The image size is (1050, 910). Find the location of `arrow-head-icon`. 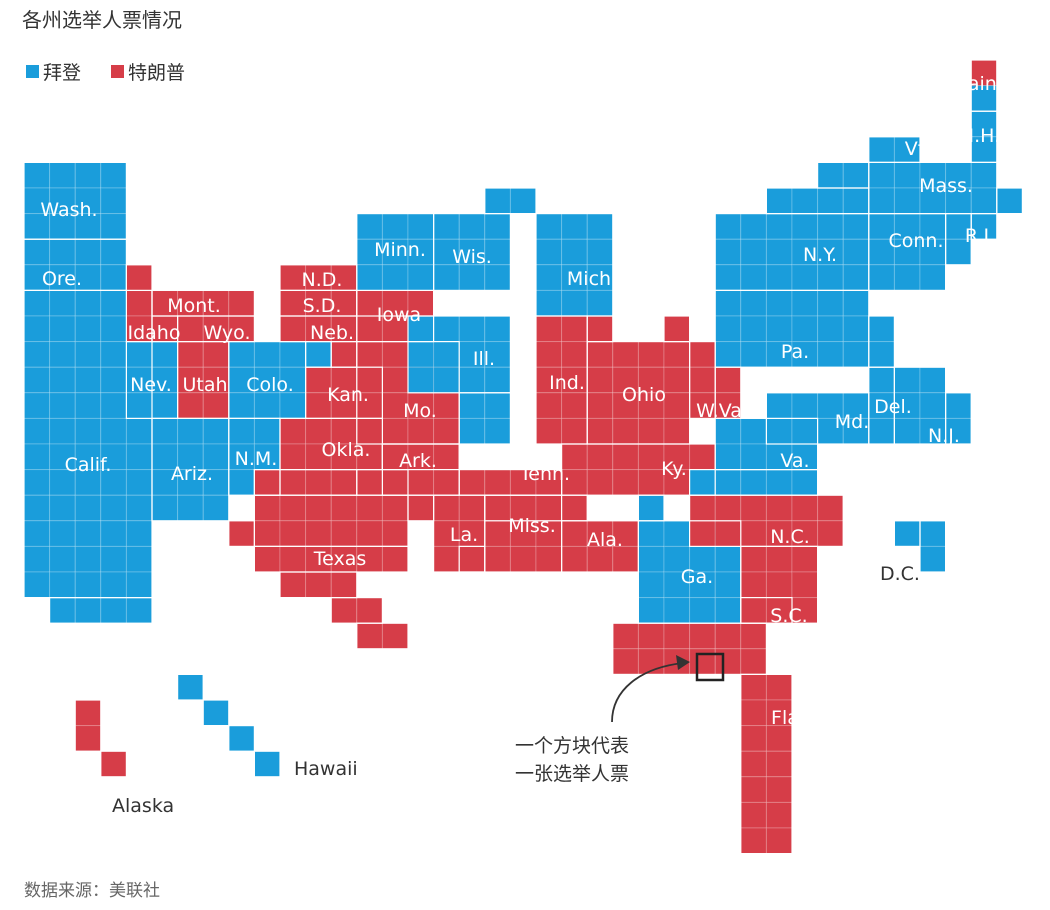

arrow-head-icon is located at coordinates (683, 662).